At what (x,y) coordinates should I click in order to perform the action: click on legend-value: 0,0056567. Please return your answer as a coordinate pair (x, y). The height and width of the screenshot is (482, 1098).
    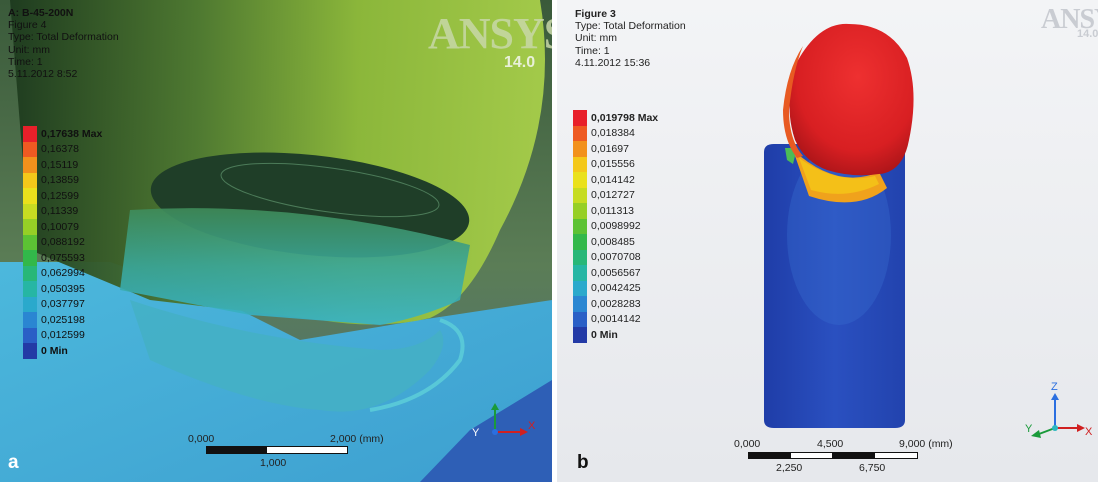
    Looking at the image, I should click on (616, 272).